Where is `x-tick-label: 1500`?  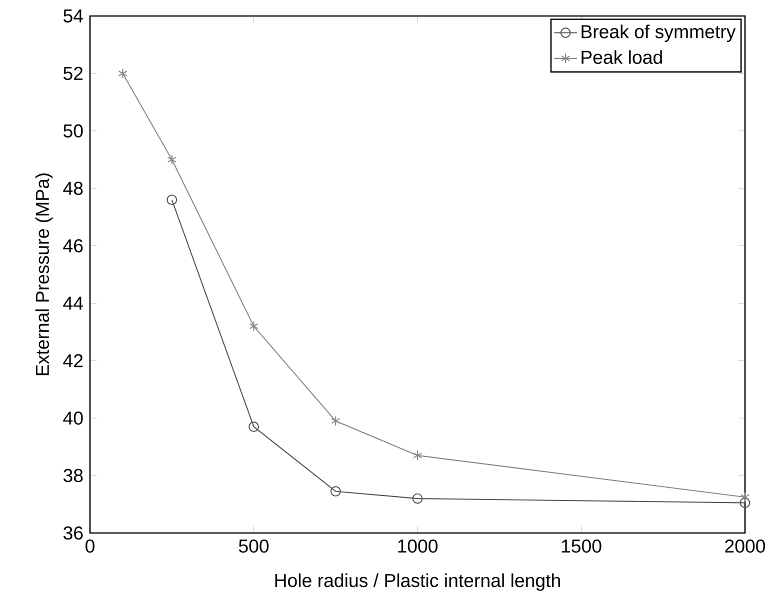 x-tick-label: 1500 is located at coordinates (582, 546).